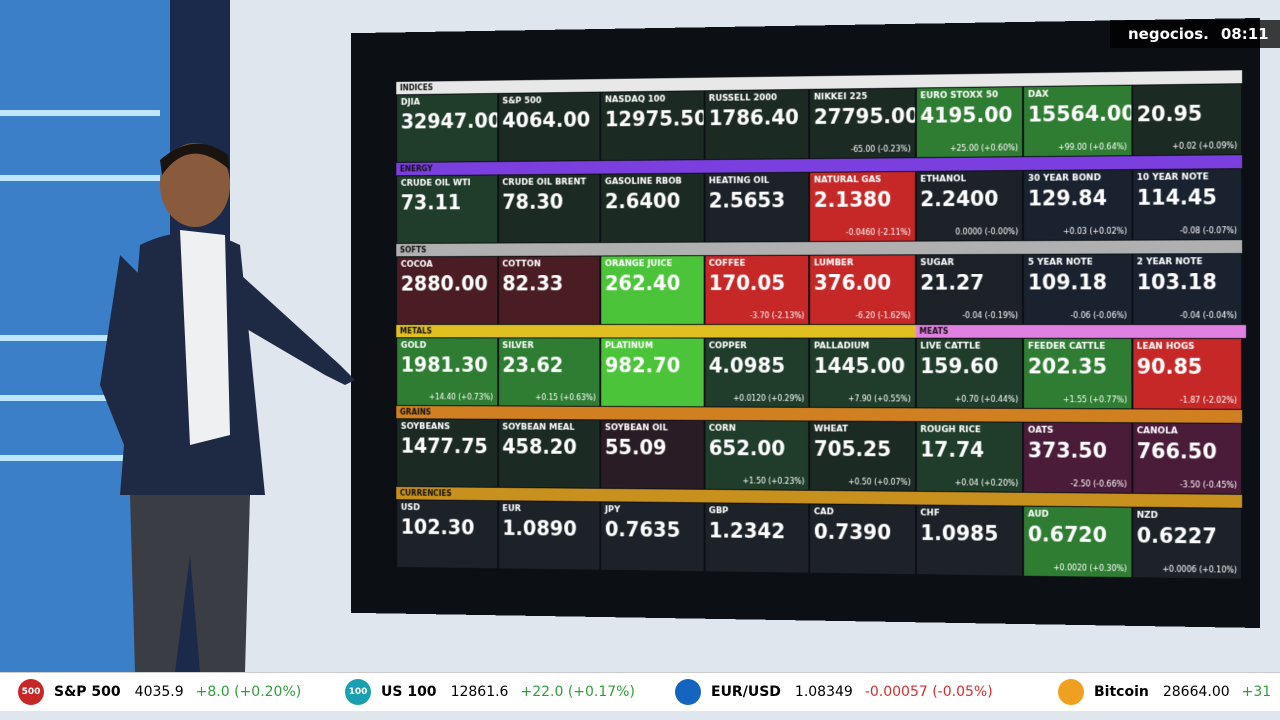 The image size is (1280, 720). I want to click on tile-price: 652.00, so click(747, 448).